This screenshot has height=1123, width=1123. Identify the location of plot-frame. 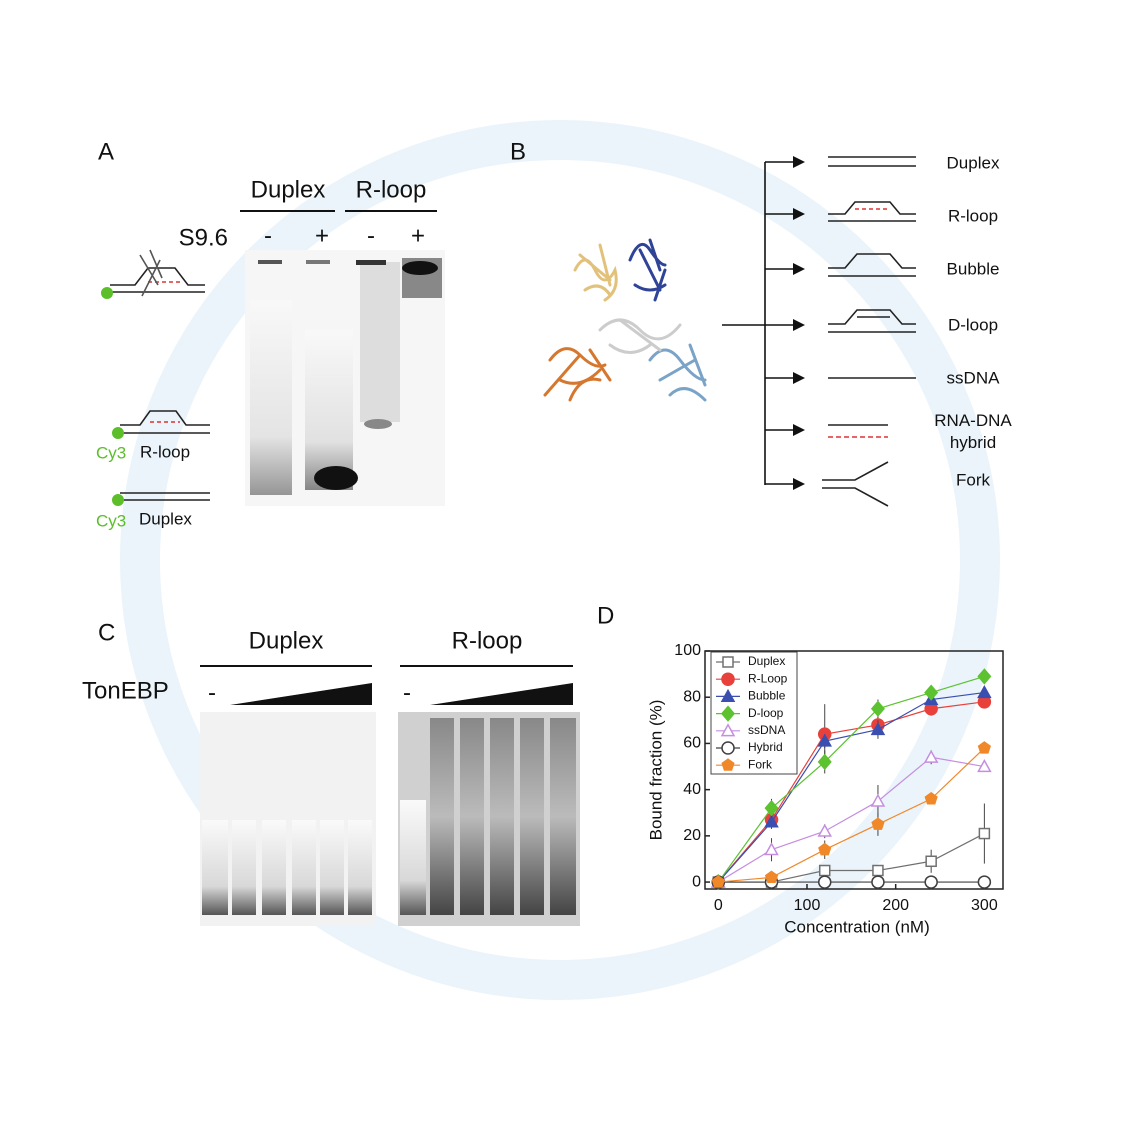
(854, 770).